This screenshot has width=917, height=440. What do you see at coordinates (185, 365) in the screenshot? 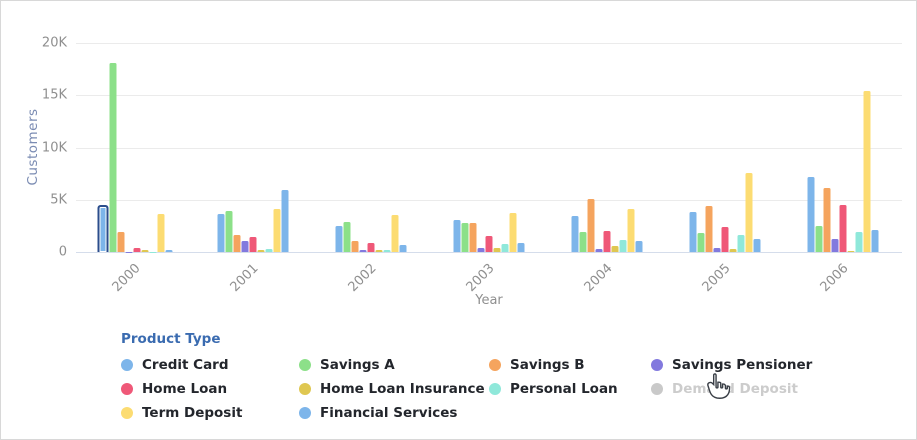
I see `legend-item-label: Credit Card` at bounding box center [185, 365].